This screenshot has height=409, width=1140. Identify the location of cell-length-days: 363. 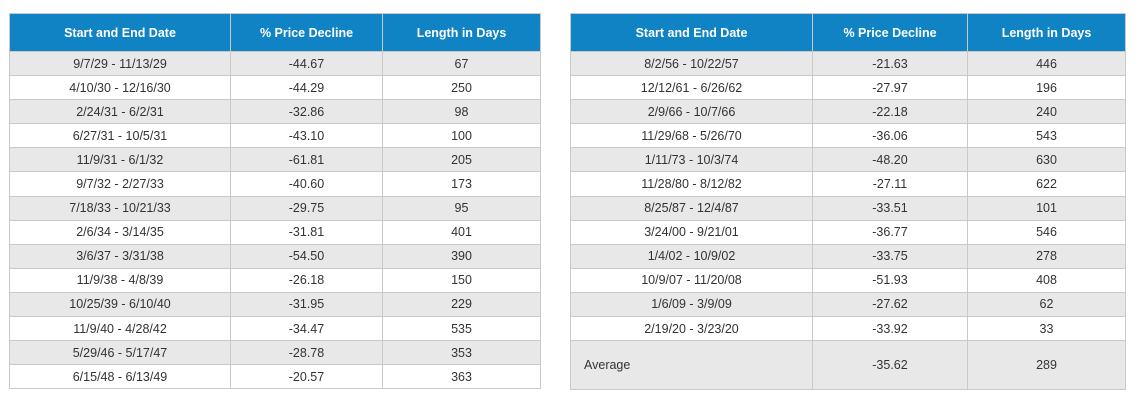
(461, 377).